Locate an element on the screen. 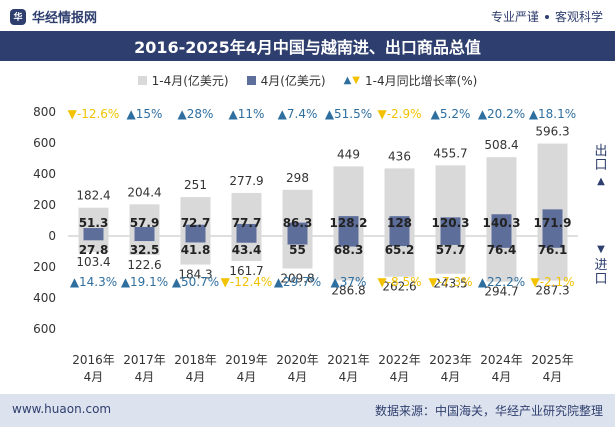  footer-source: 数据来源：中国海关，华经产业研究院整理 is located at coordinates (488, 411).